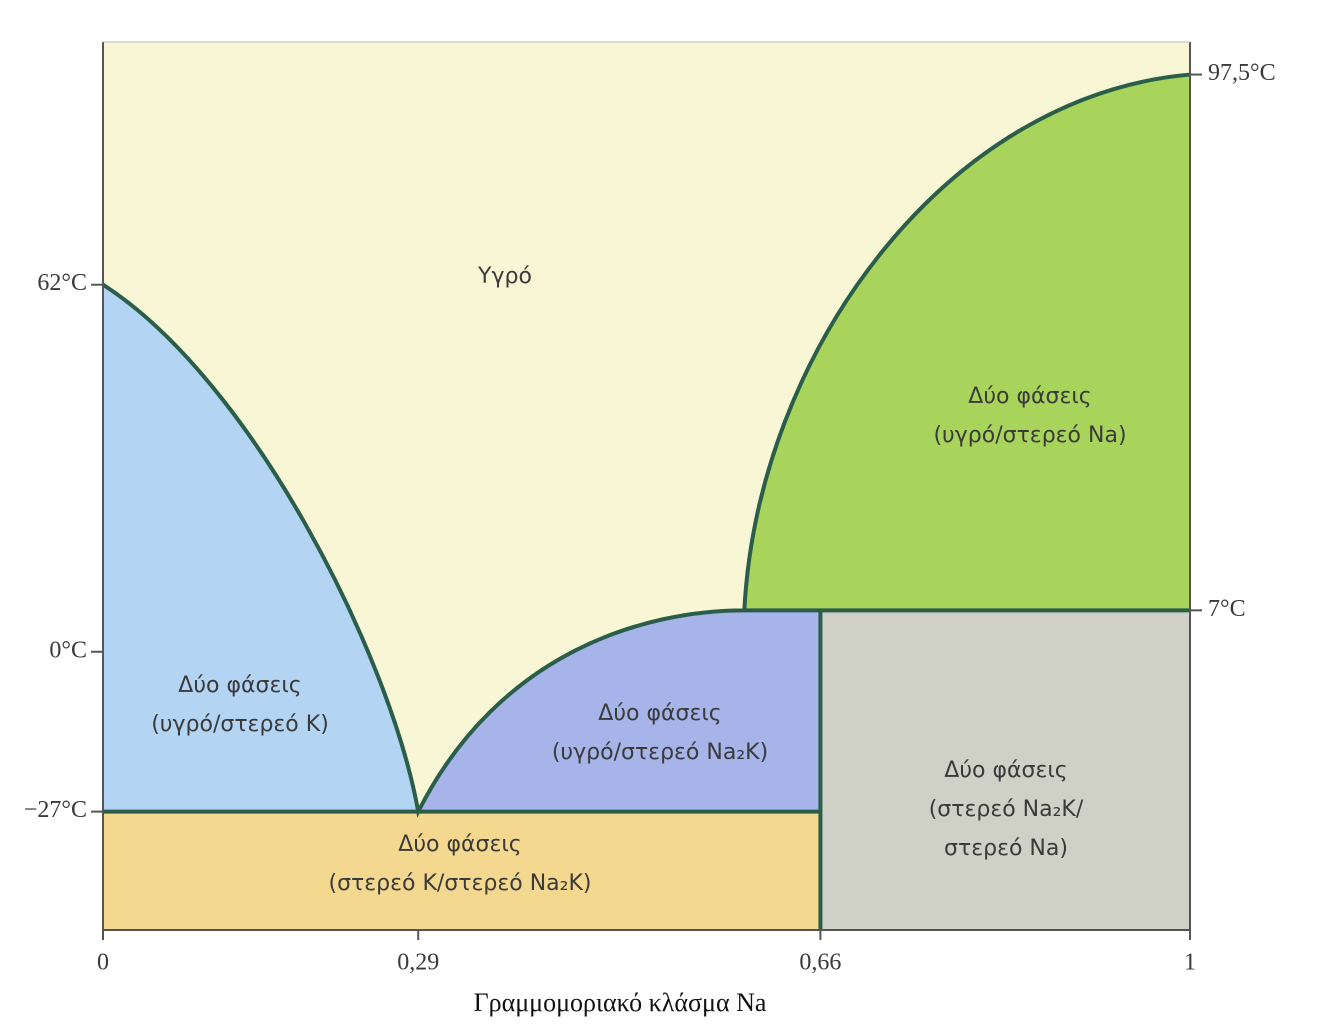 Image resolution: width=1328 pixels, height=1036 pixels. I want to click on y-tick-label: −27°C, so click(55, 810).